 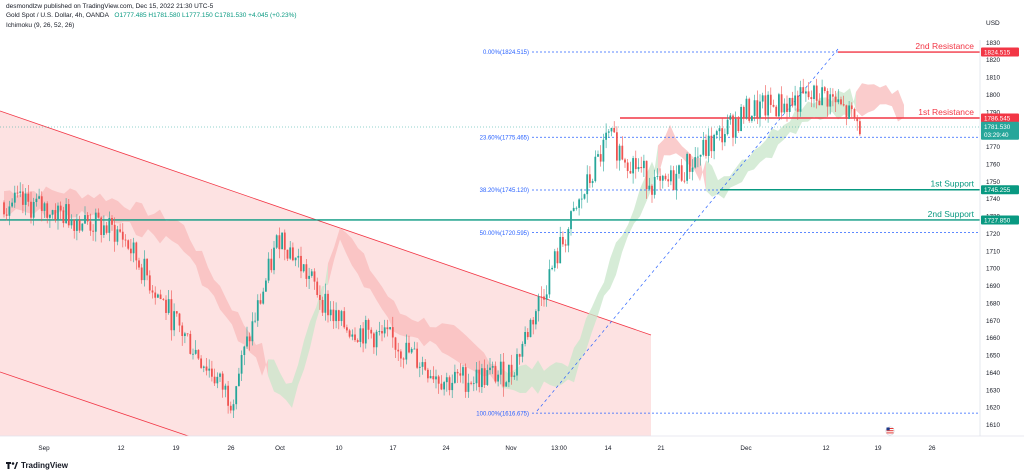 I want to click on price-tick-label: 1670, so click(x=993, y=321).